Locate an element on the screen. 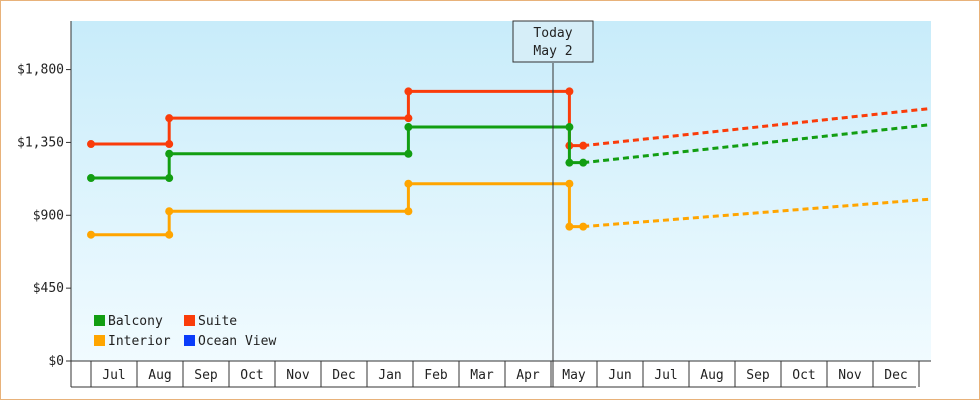 The image size is (980, 404). x-tick-label: Feb is located at coordinates (436, 375).